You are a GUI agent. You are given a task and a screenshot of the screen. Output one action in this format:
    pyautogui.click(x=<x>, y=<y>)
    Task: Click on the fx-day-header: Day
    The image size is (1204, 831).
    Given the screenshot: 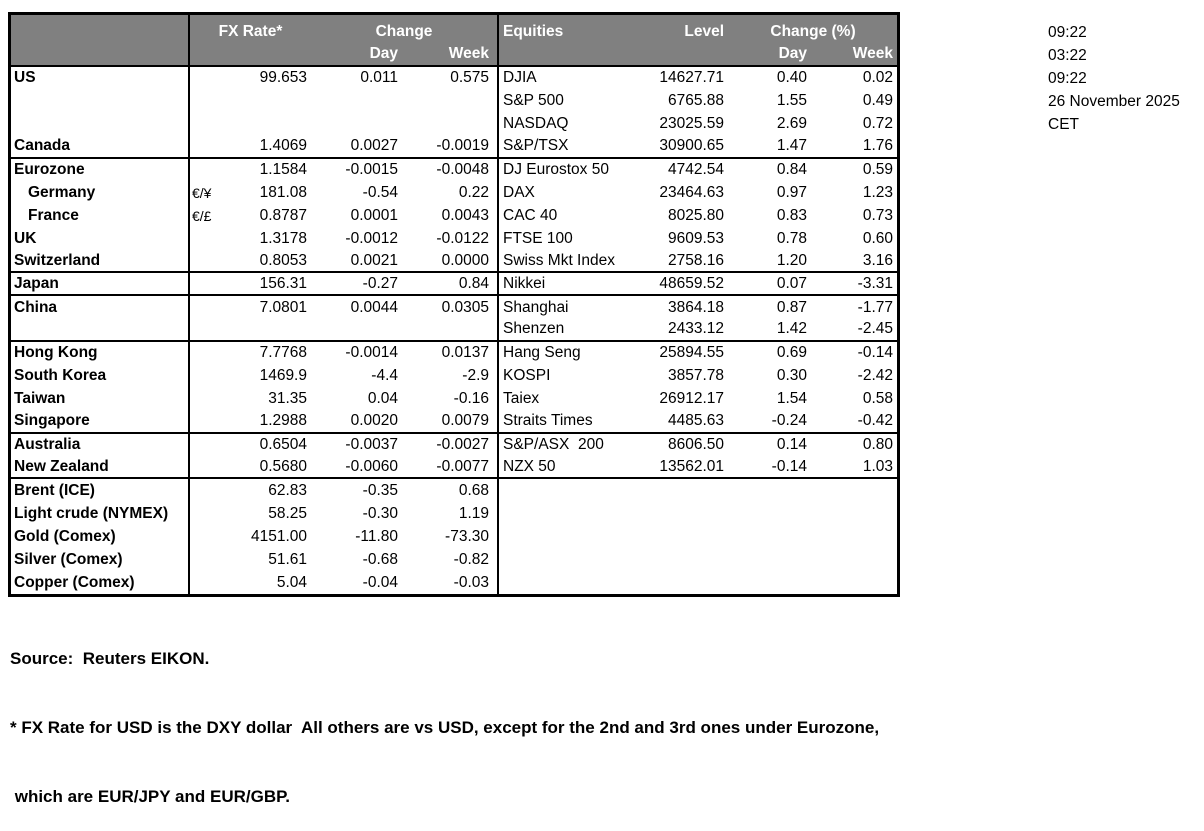 What is the action you would take?
    pyautogui.click(x=383, y=53)
    